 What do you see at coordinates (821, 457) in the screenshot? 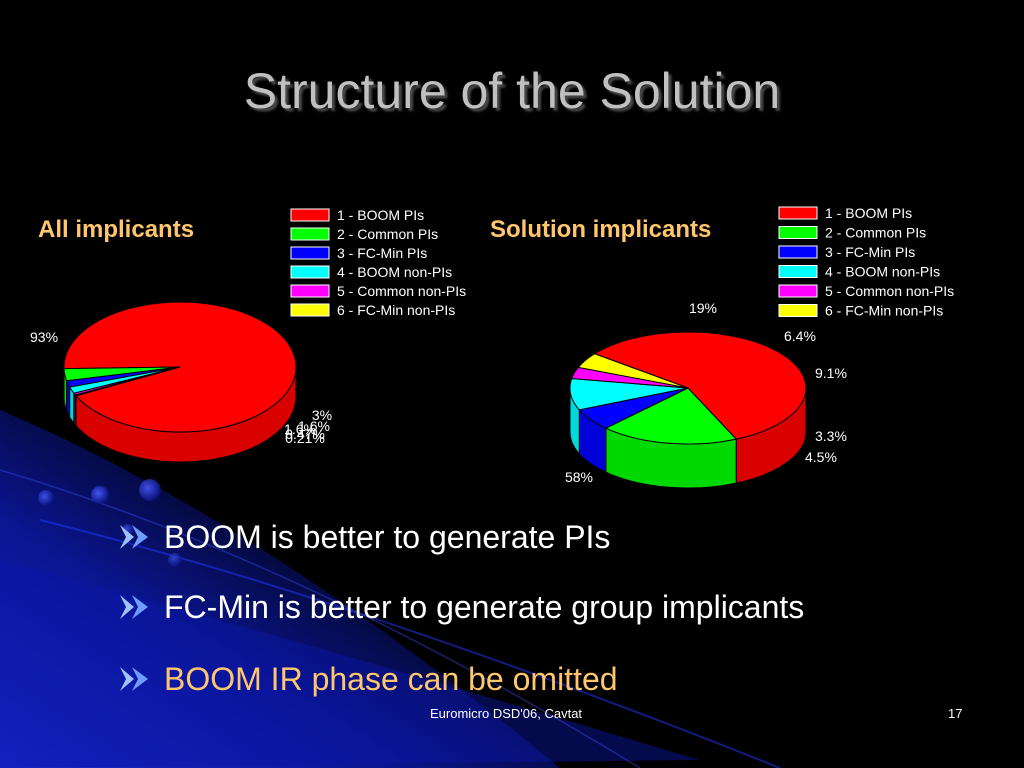
I see `slice-label-6: 4.5%` at bounding box center [821, 457].